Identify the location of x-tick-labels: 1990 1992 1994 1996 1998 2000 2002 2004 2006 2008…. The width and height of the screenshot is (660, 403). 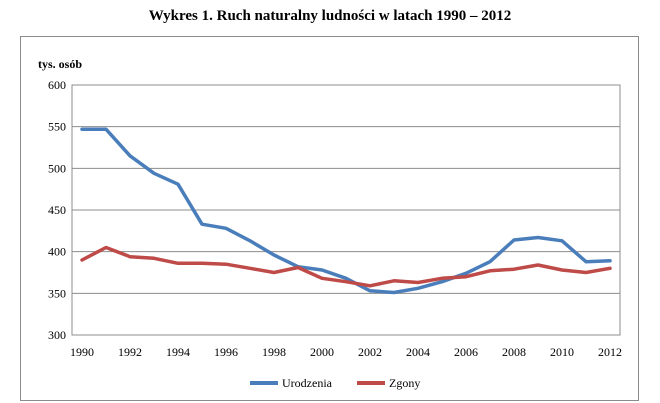
(346, 352).